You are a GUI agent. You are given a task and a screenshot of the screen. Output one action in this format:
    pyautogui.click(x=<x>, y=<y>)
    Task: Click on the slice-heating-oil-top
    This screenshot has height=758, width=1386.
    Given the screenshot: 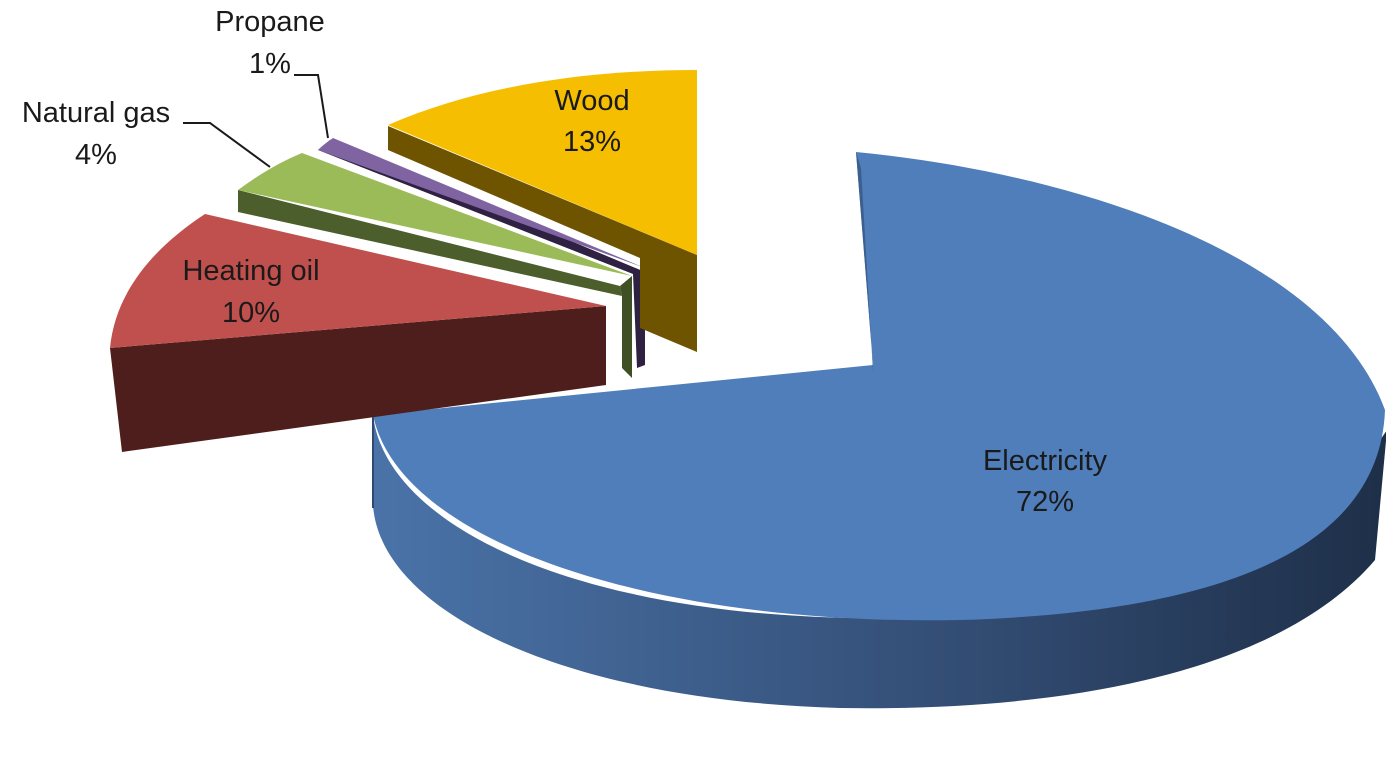 What is the action you would take?
    pyautogui.click(x=358, y=281)
    